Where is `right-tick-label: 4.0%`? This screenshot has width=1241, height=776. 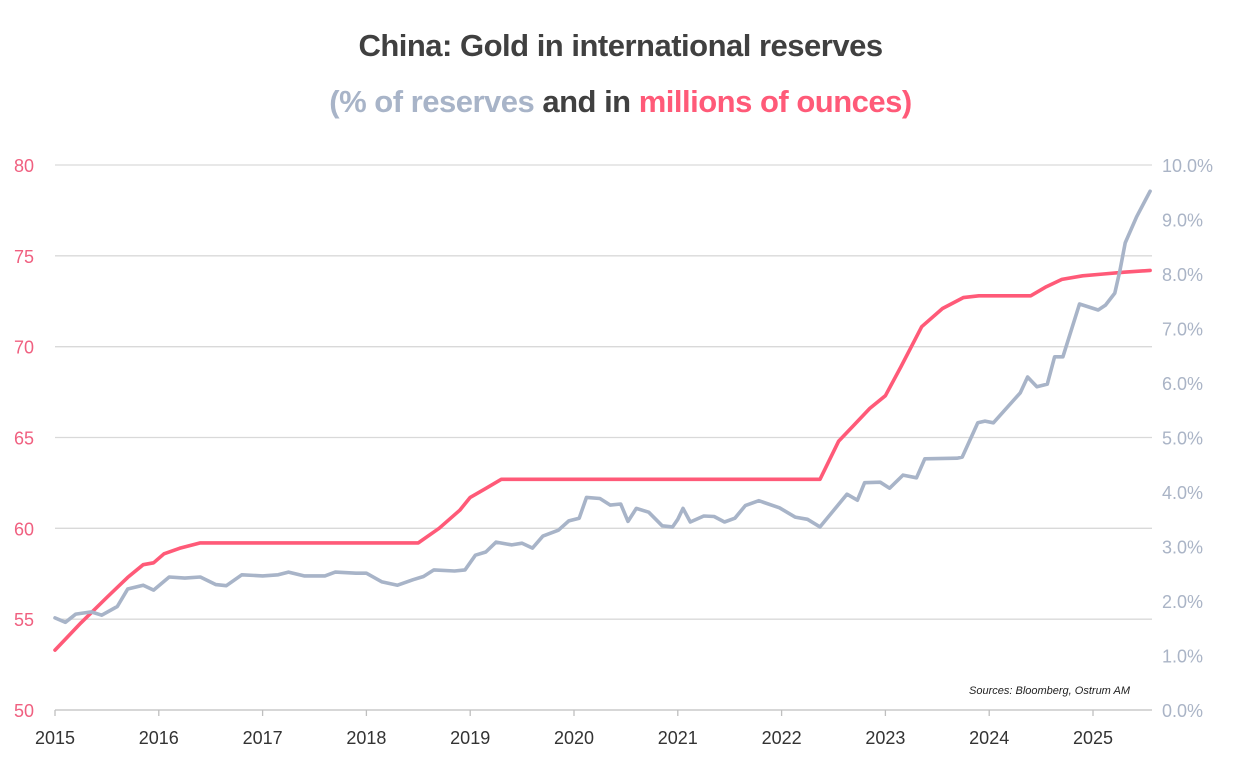
right-tick-label: 4.0% is located at coordinates (1182, 493).